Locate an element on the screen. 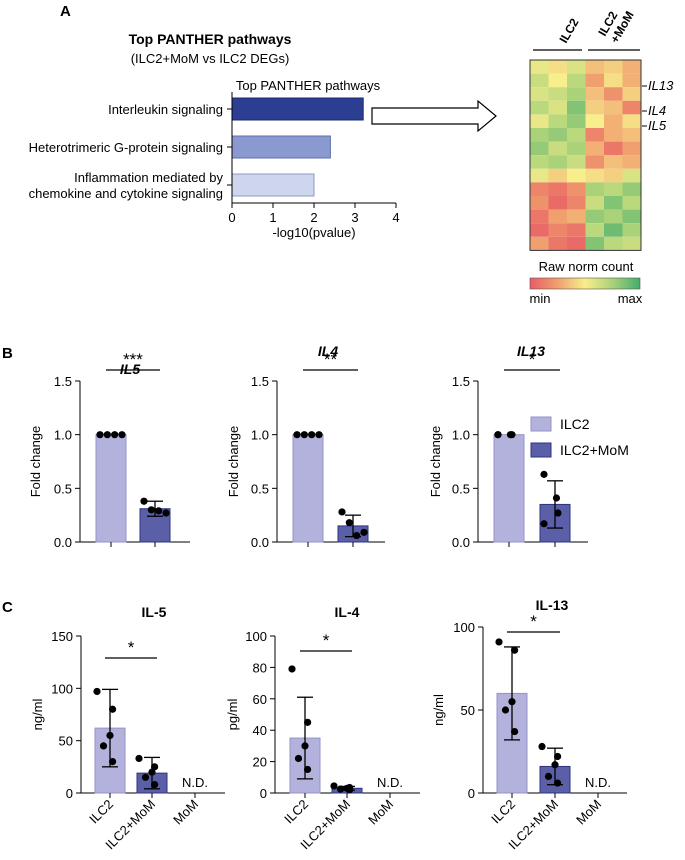 Image resolution: width=685 pixels, height=860 pixels. legend-swatch-ilc2mom is located at coordinates (541, 450).